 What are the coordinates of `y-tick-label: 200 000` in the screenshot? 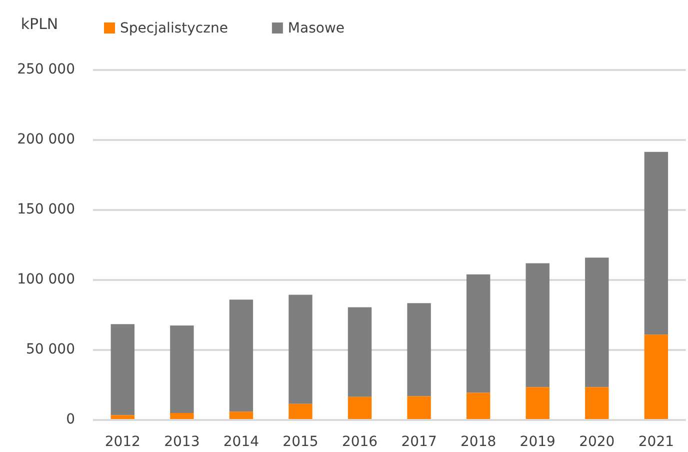 It's located at (46, 140).